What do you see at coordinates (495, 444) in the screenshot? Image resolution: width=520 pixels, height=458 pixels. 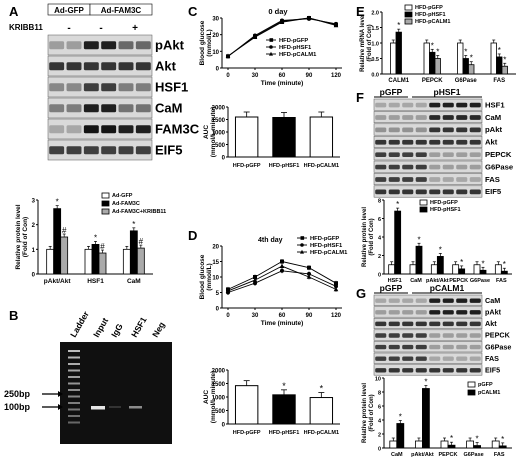 I see `bar-pGFP-FAS` at bounding box center [495, 444].